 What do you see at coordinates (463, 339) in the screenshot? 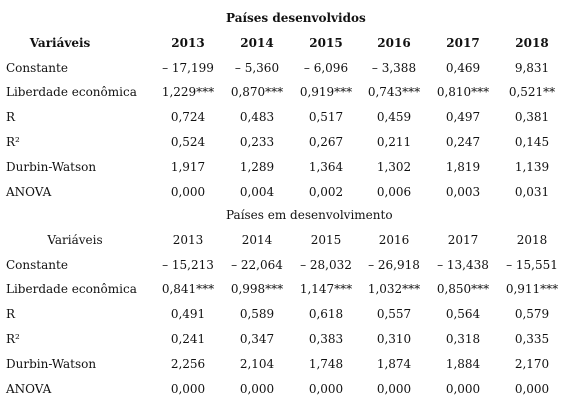
I see `cell: 0,318` at bounding box center [463, 339].